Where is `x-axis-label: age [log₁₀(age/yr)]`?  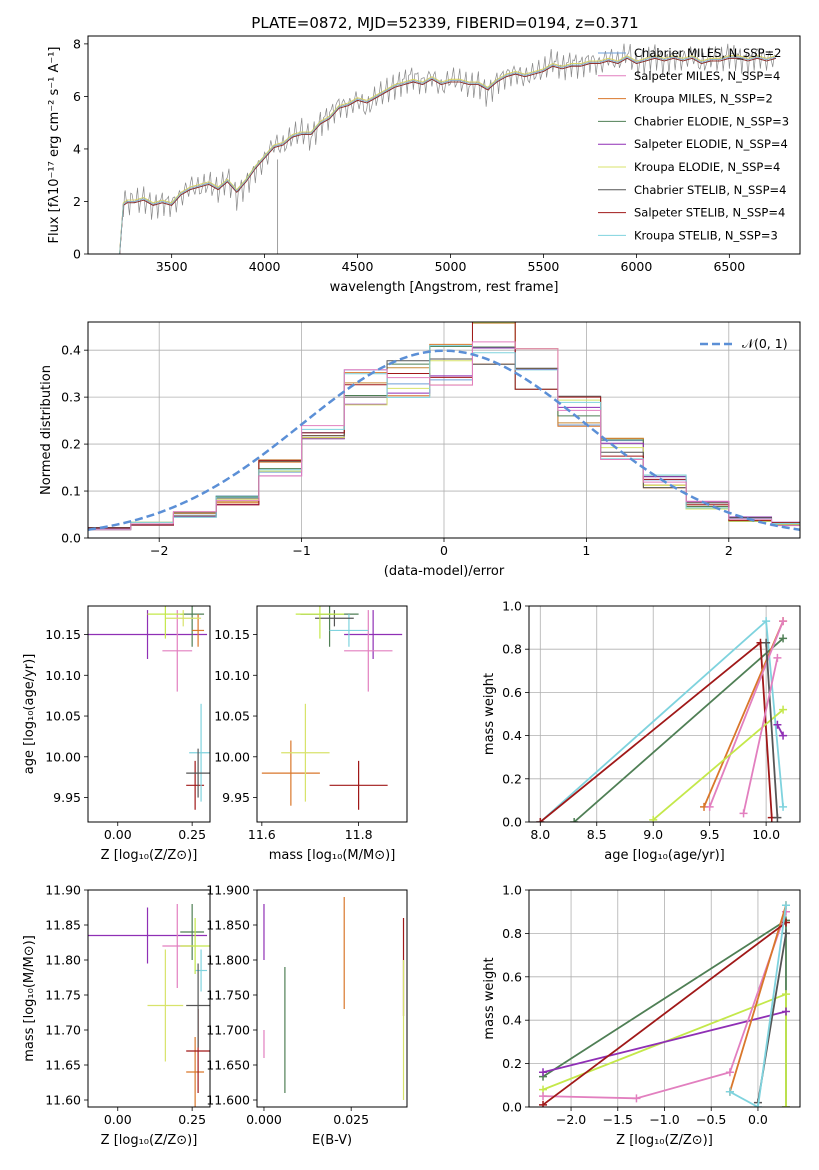 x-axis-label: age [log₁₀(age/yr)] is located at coordinates (664, 855).